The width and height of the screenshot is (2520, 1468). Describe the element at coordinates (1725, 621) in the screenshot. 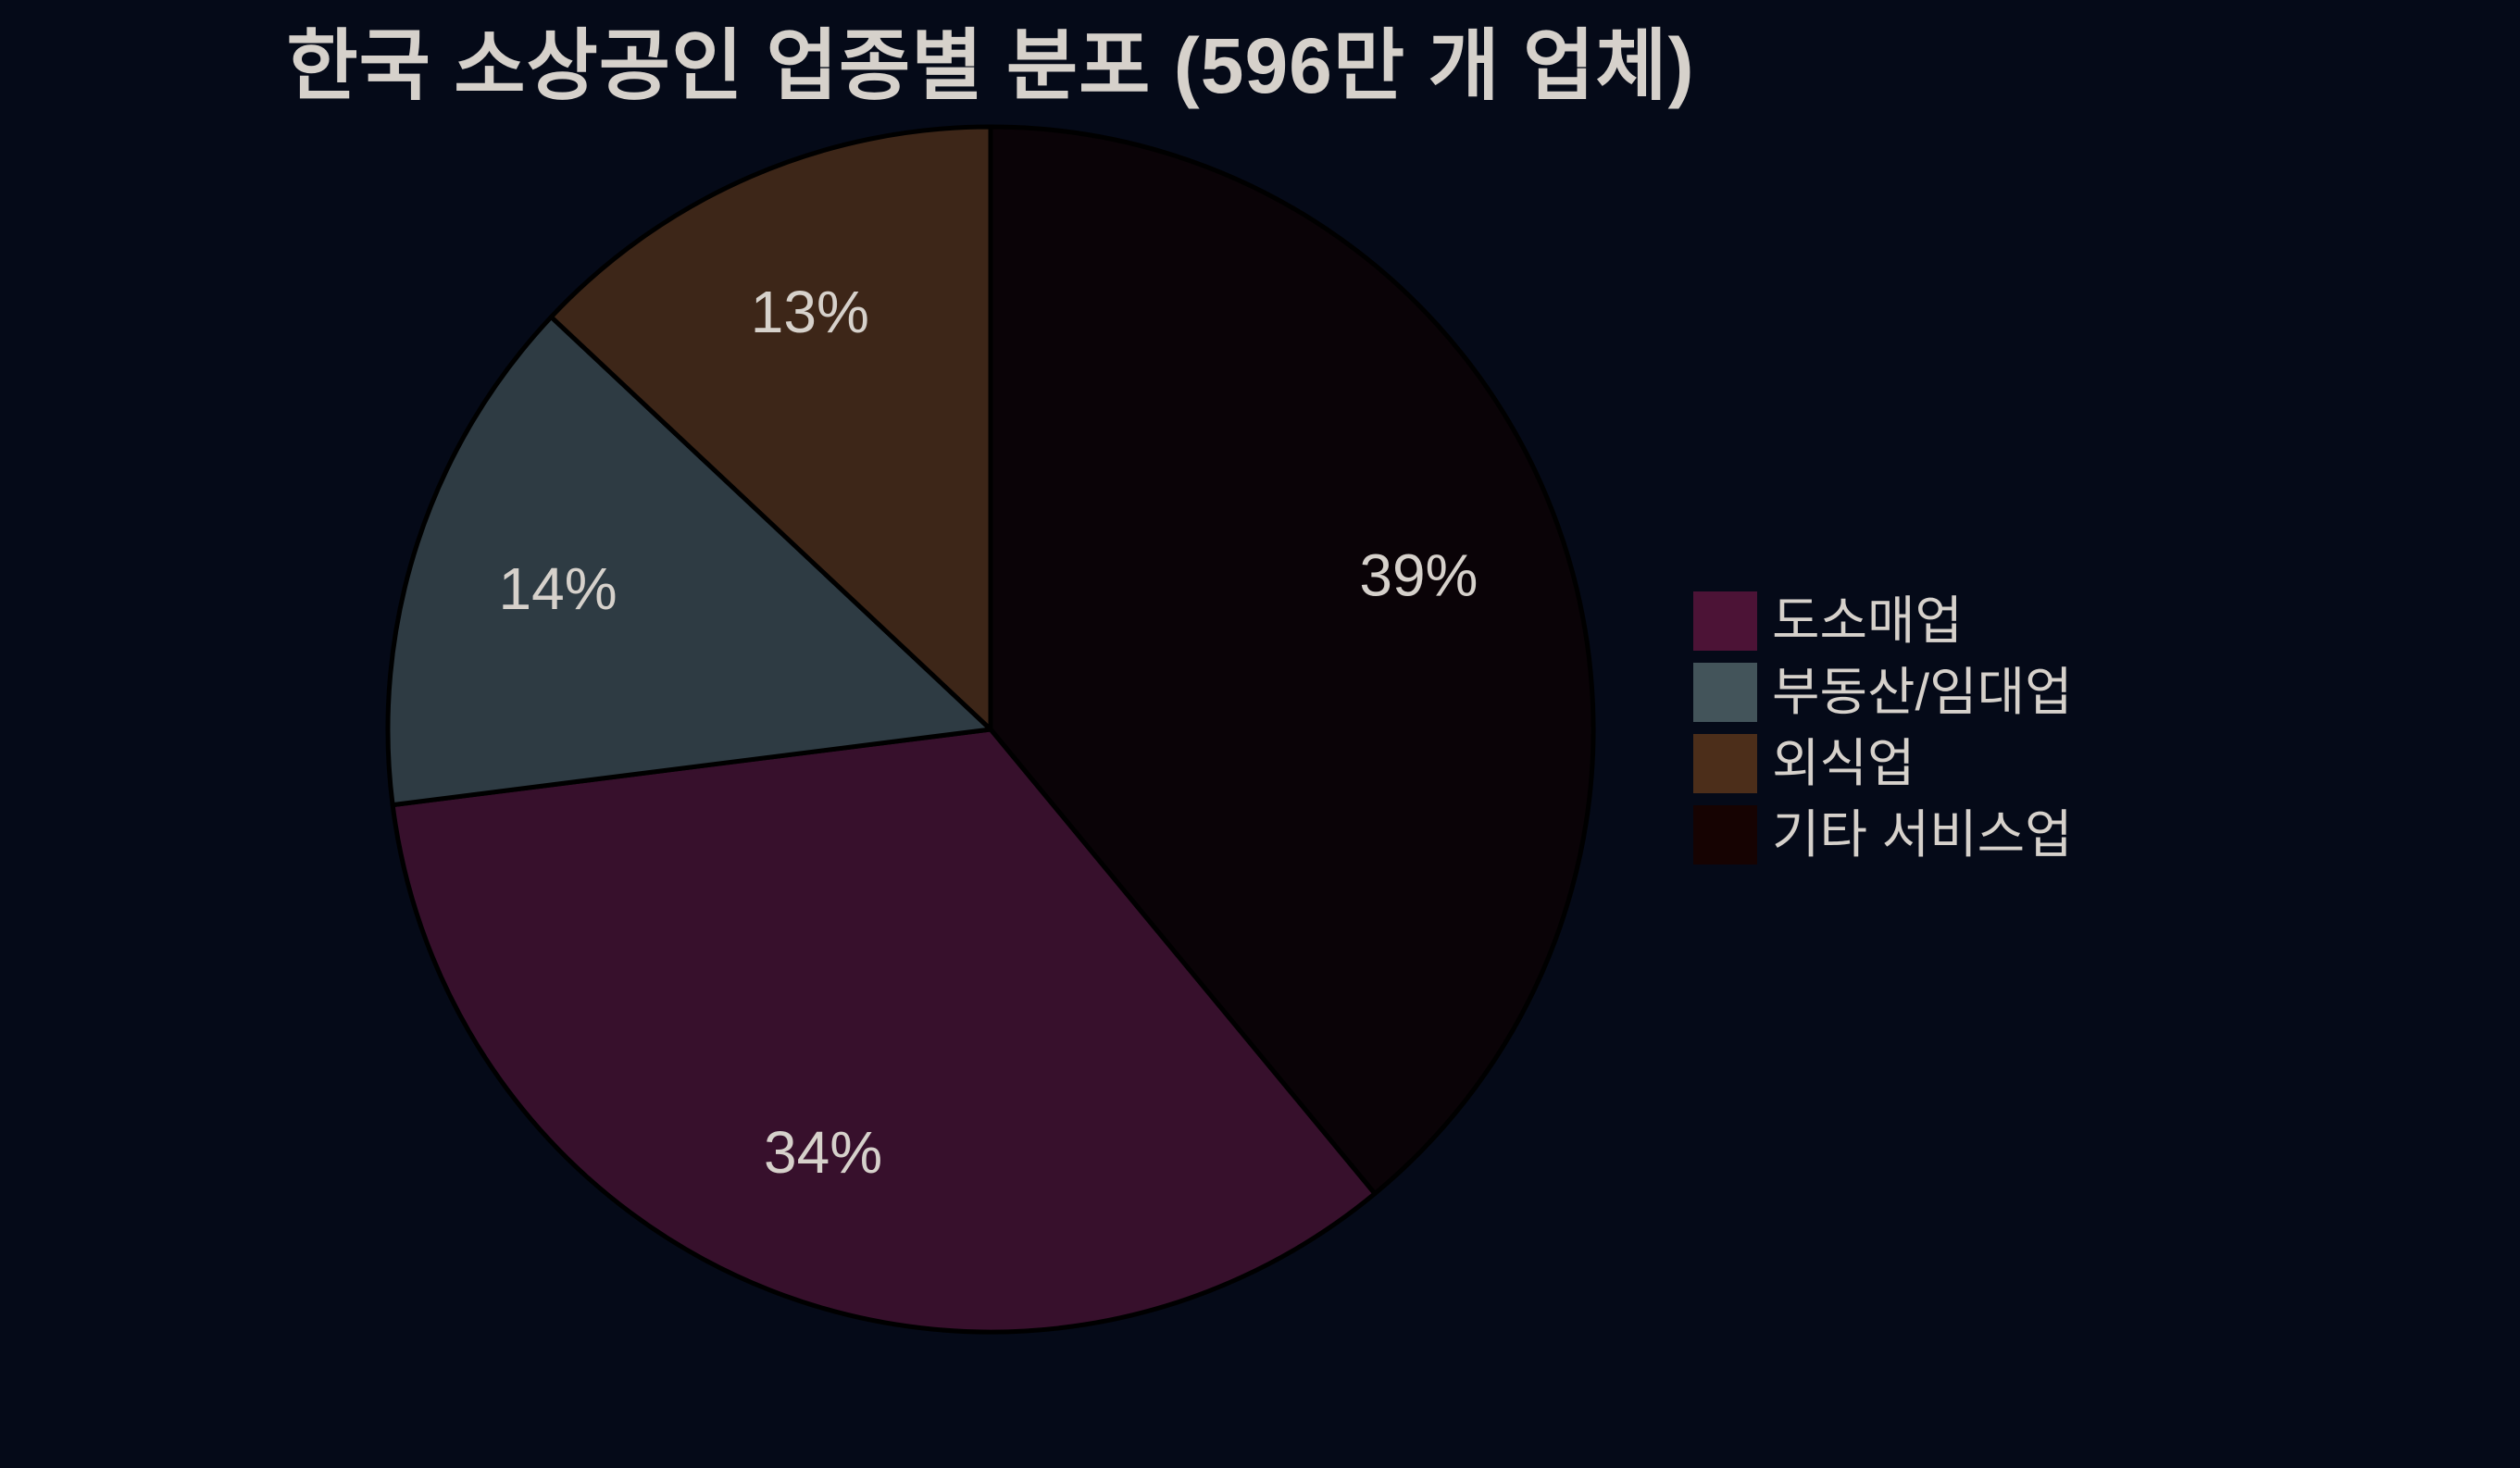

I see `legend-swatch-wholesale-retail` at that location.